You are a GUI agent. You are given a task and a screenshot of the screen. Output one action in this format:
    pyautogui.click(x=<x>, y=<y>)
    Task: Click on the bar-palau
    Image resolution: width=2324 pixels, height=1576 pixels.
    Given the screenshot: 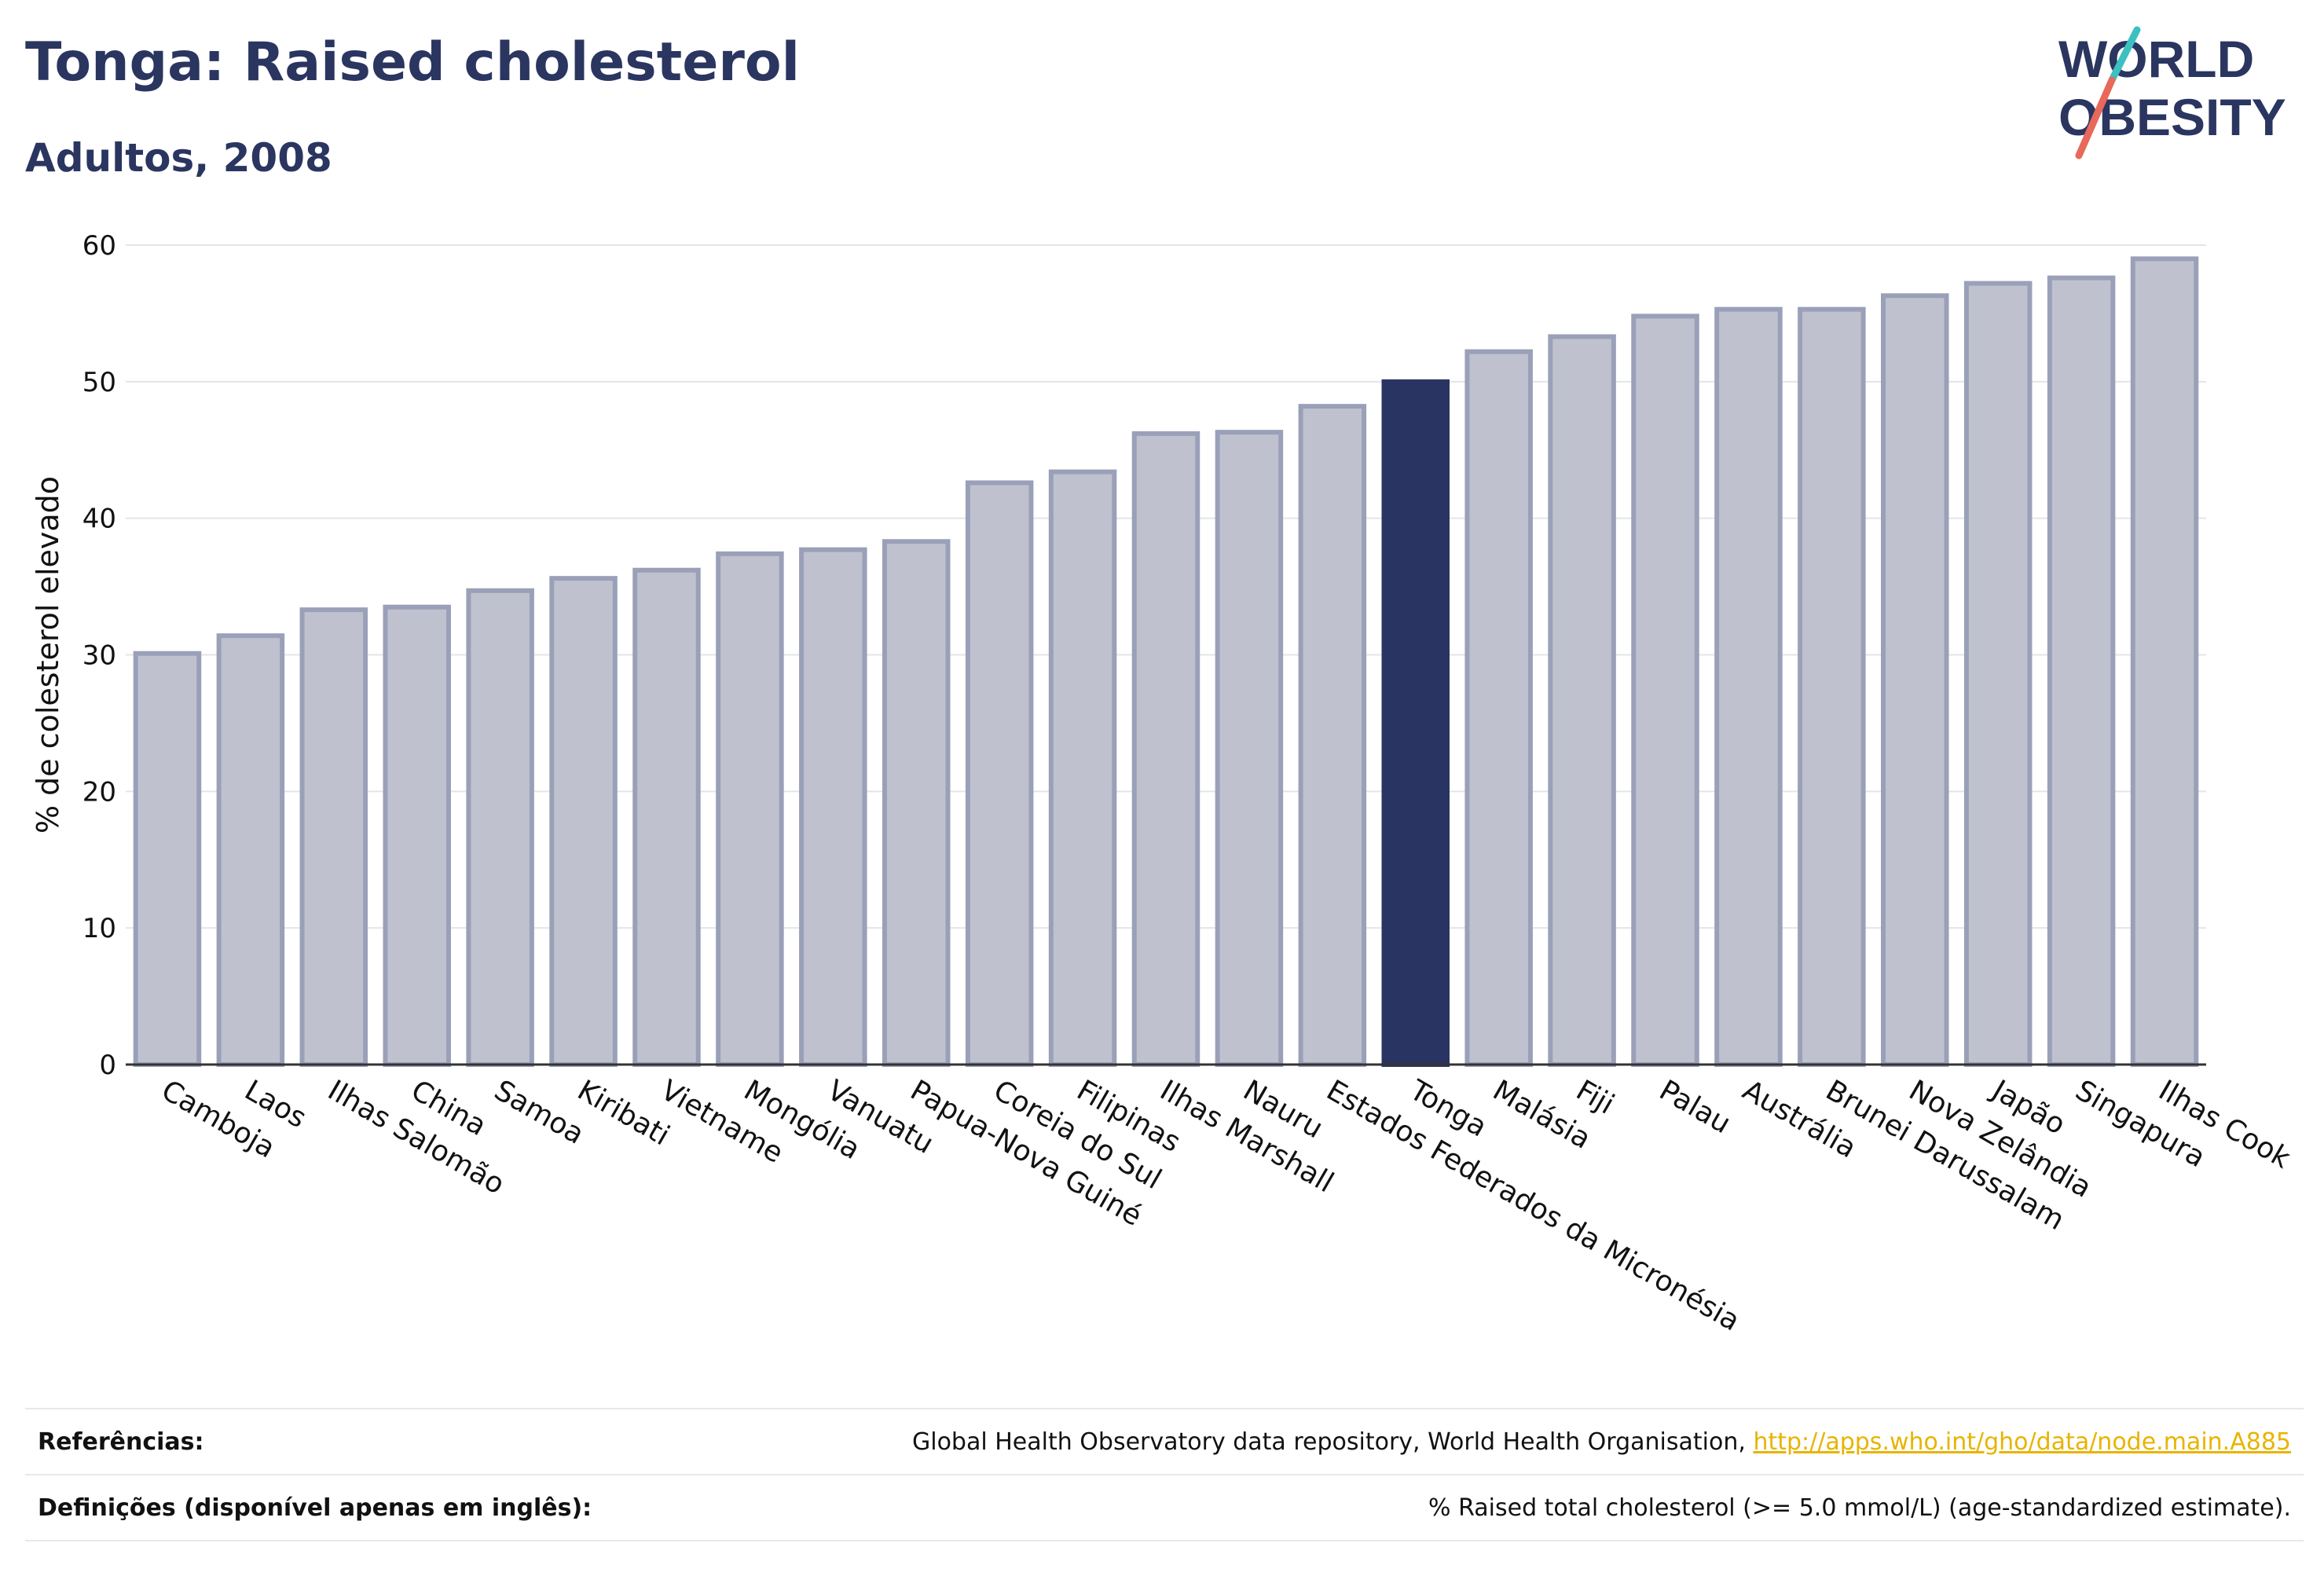 What is the action you would take?
    pyautogui.click(x=1665, y=690)
    